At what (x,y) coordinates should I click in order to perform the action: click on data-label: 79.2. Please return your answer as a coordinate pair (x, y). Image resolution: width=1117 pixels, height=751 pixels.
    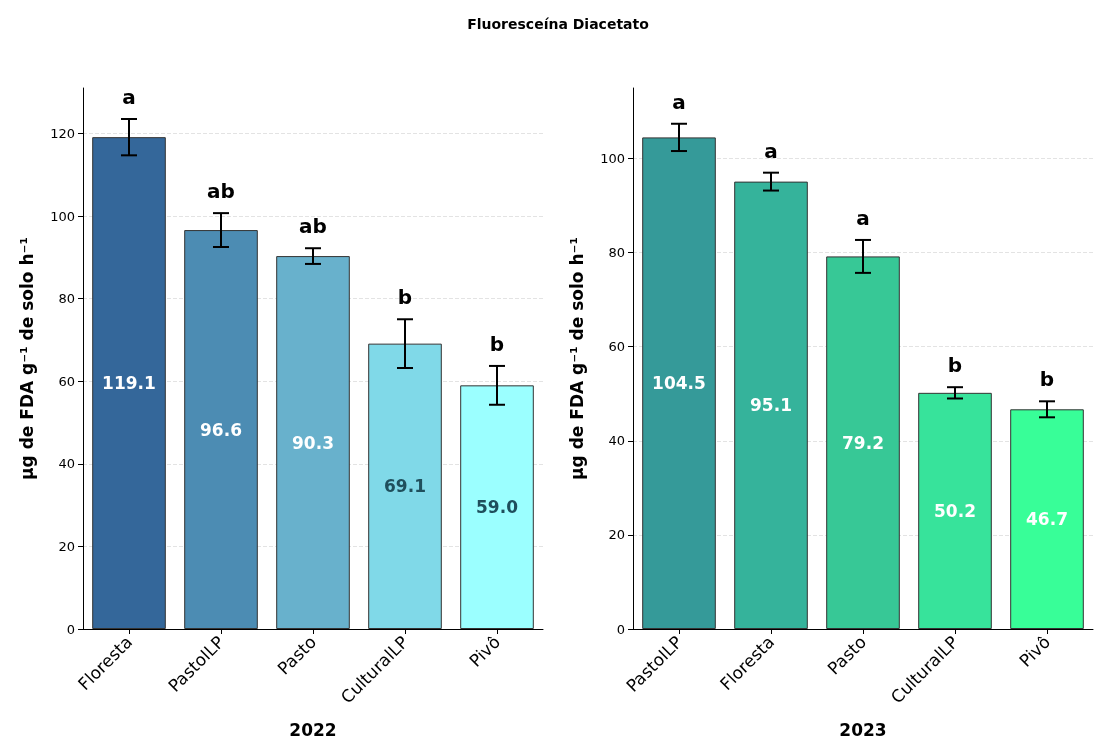
    Looking at the image, I should click on (863, 442).